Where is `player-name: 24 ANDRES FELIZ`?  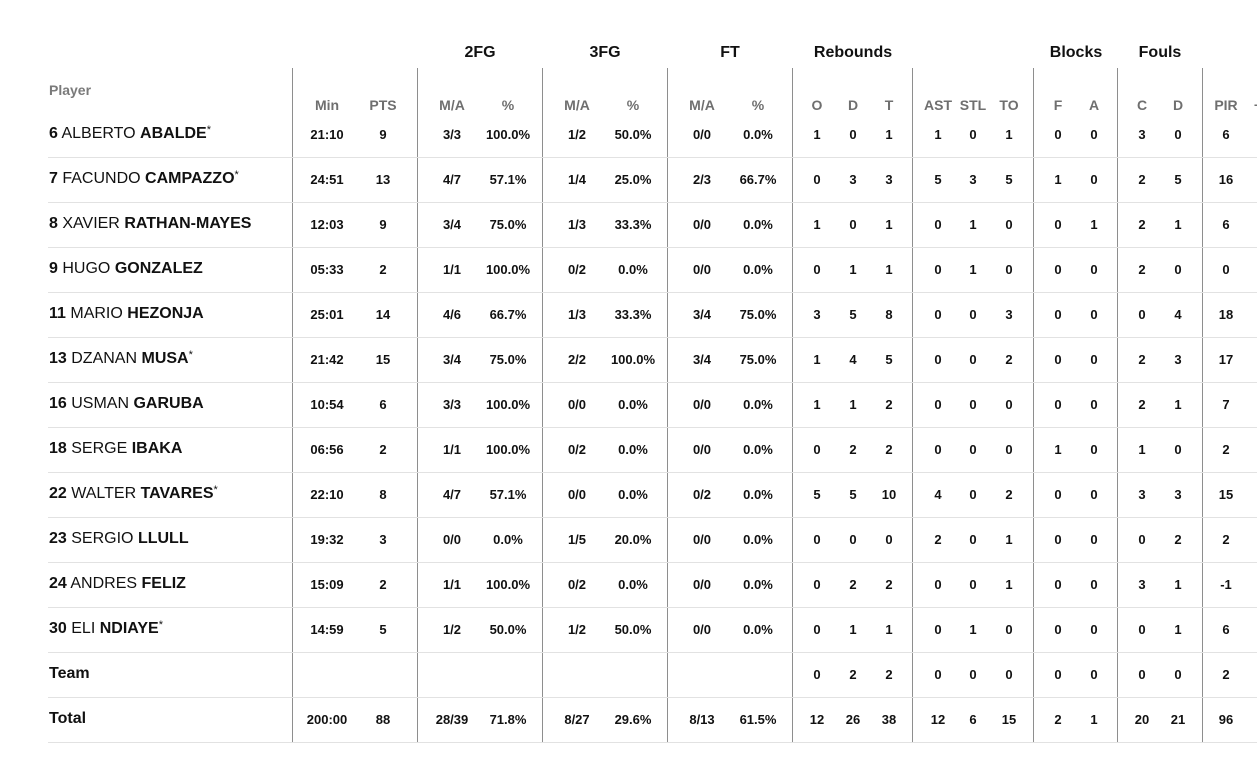 player-name: 24 ANDRES FELIZ is located at coordinates (117, 584).